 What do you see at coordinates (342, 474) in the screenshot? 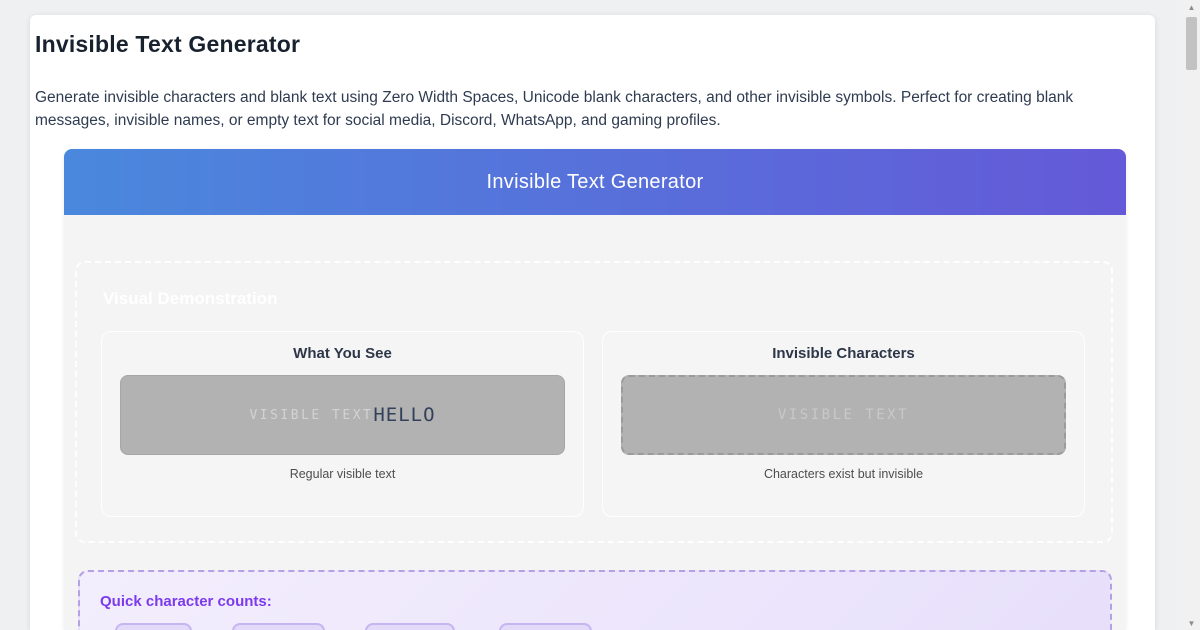
I see `demo-panel-caption: Regular visible text` at bounding box center [342, 474].